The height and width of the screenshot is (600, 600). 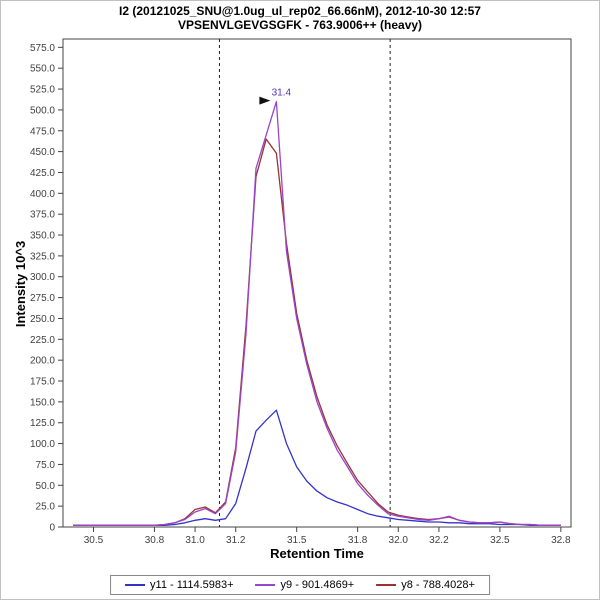 I want to click on y-tick-label: 175.0, so click(x=42, y=382).